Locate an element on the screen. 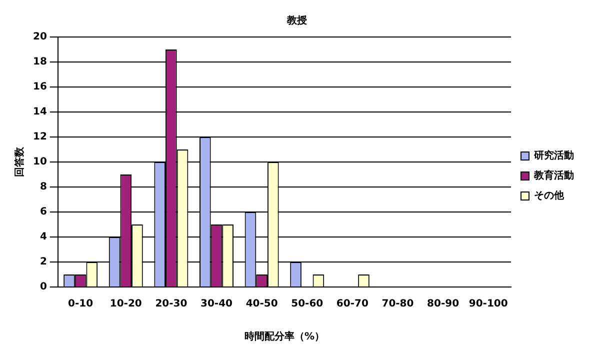 The image size is (594, 352). y-tick-label: 18 is located at coordinates (39, 62).